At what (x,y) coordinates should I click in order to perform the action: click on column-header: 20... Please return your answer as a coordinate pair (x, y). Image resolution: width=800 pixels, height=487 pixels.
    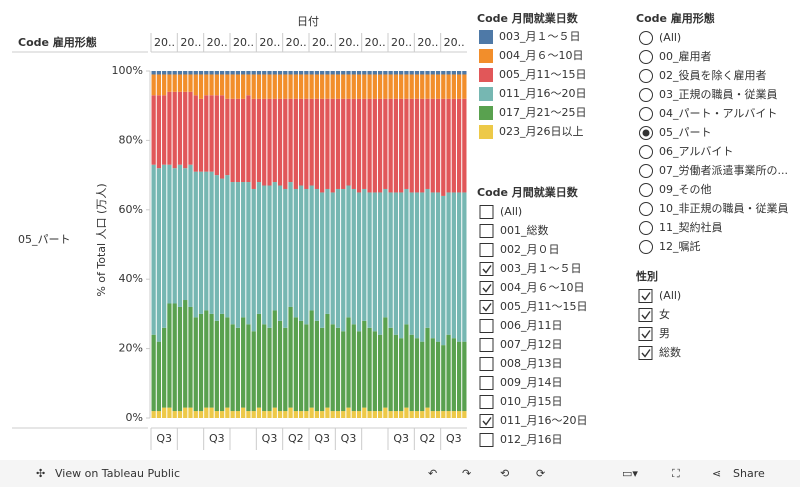
    Looking at the image, I should click on (401, 42).